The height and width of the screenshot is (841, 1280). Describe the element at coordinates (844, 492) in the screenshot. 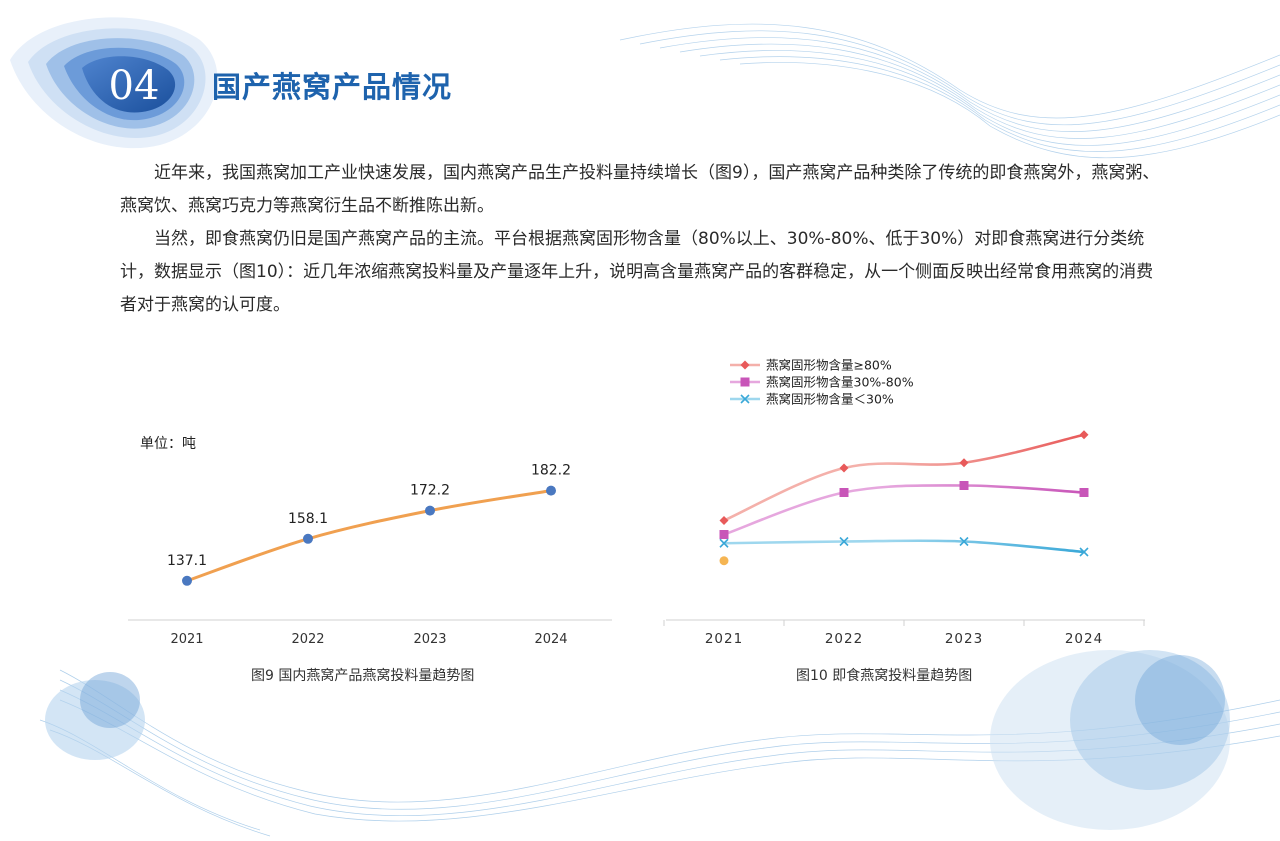

I see `chart2-point-series-2-2022` at that location.